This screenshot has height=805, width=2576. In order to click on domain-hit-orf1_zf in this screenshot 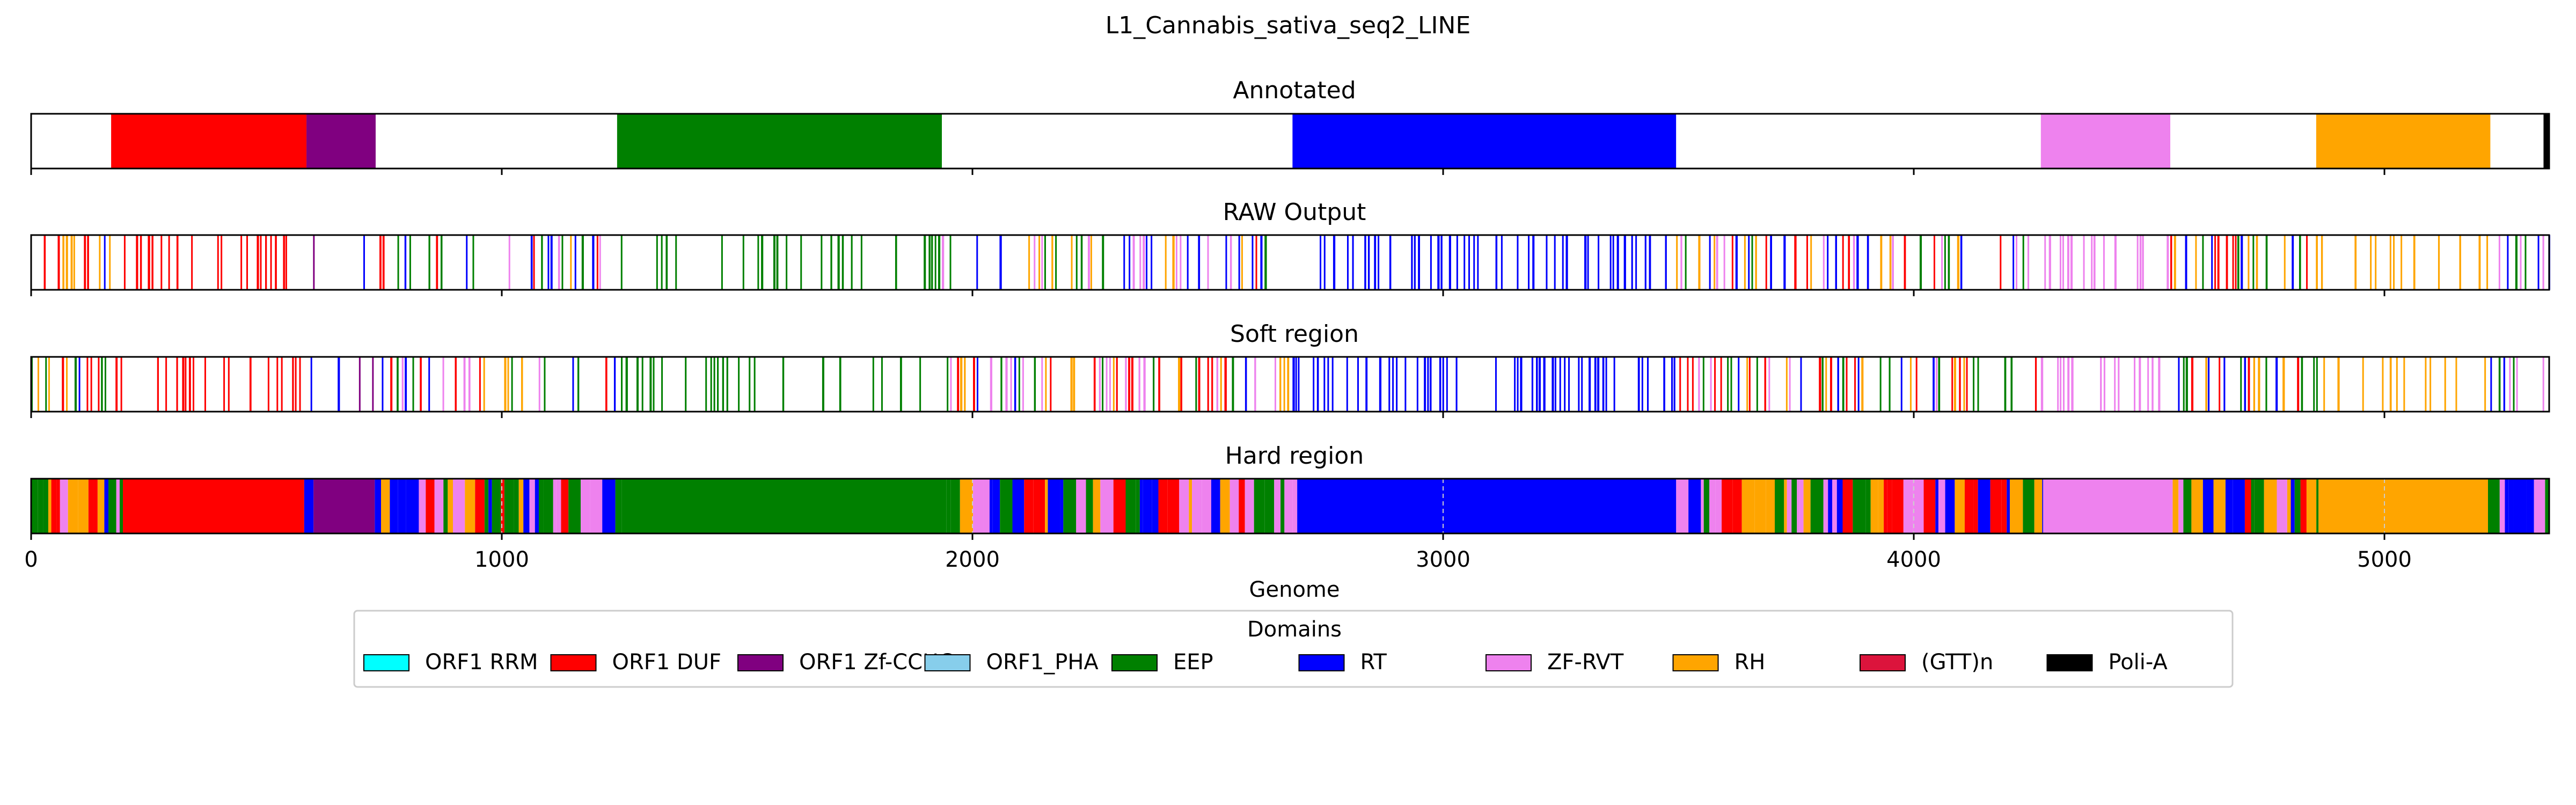, I will do `click(314, 262)`.